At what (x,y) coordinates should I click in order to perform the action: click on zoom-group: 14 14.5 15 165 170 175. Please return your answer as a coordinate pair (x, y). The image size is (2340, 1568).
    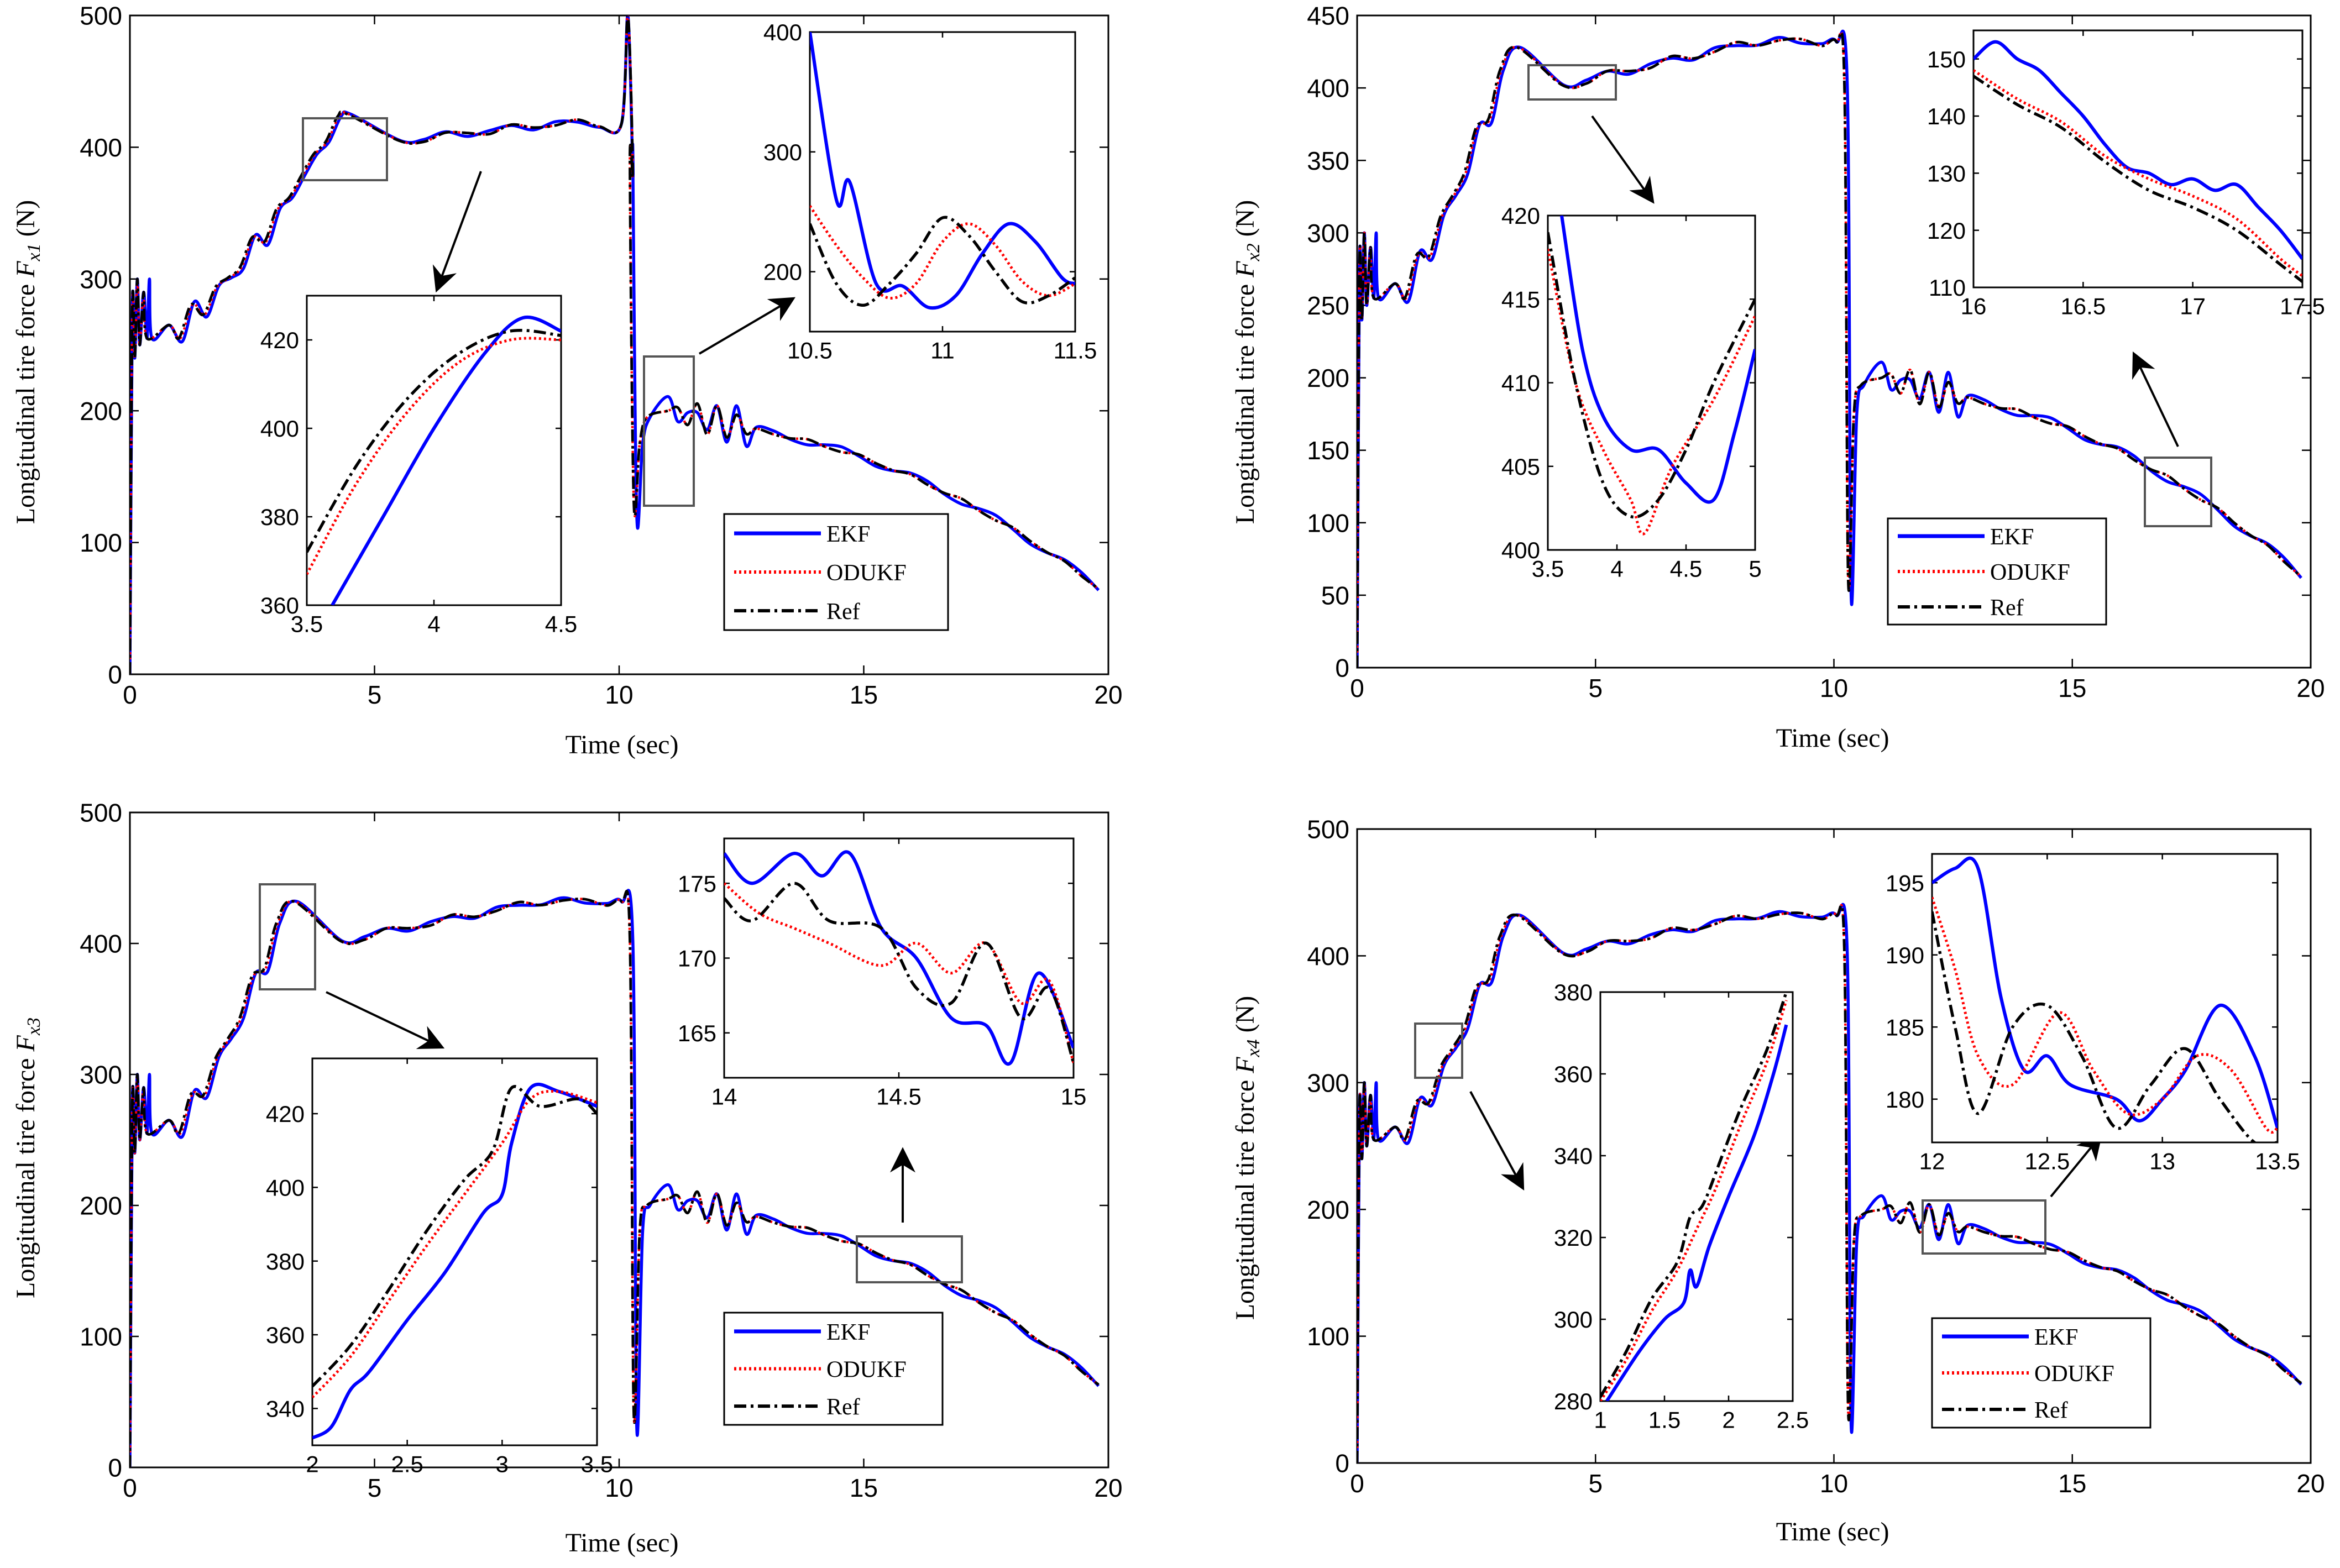
    Looking at the image, I should click on (883, 1060).